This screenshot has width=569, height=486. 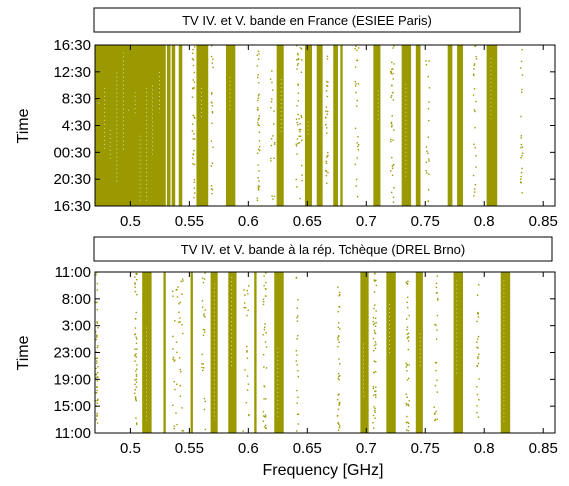 I want to click on chart-title-box, so click(x=323, y=249).